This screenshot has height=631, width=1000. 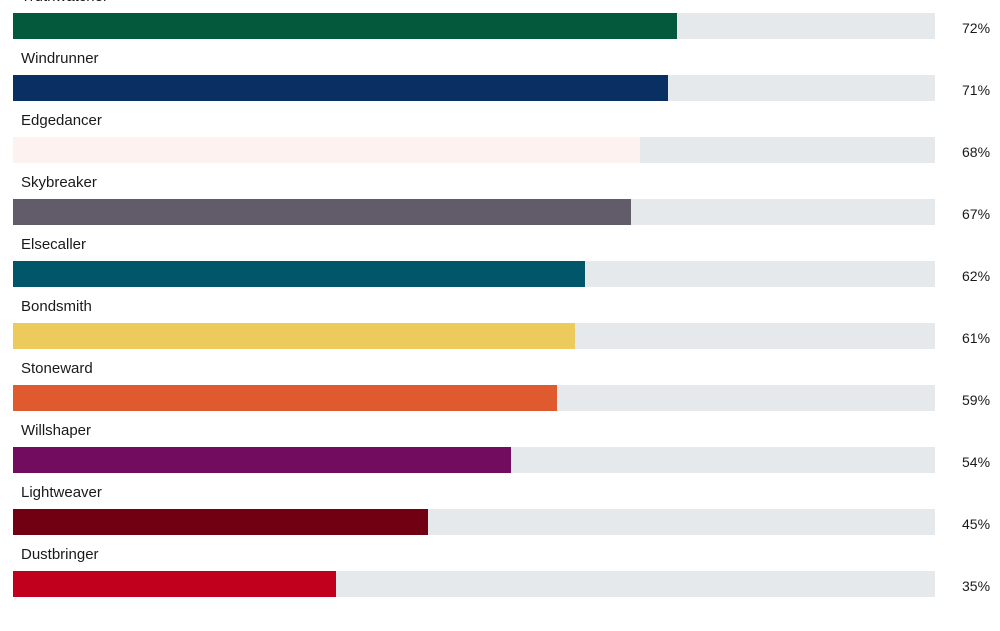 I want to click on value-label: 45%, so click(x=976, y=524).